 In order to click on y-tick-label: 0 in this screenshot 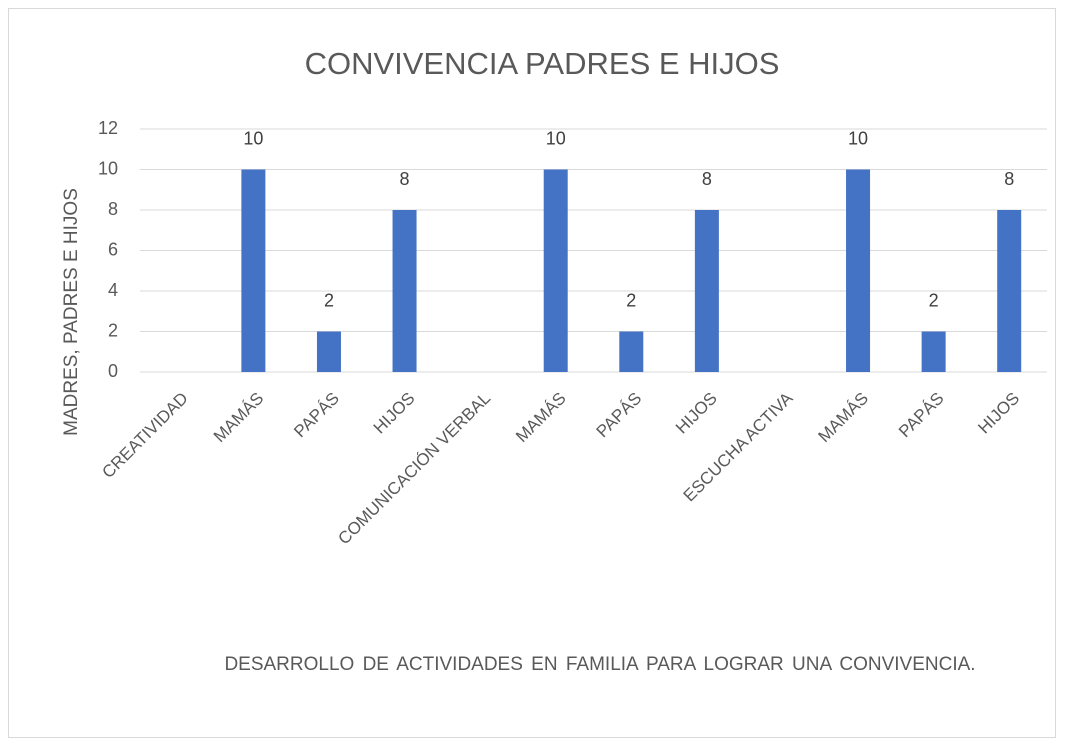, I will do `click(113, 371)`.